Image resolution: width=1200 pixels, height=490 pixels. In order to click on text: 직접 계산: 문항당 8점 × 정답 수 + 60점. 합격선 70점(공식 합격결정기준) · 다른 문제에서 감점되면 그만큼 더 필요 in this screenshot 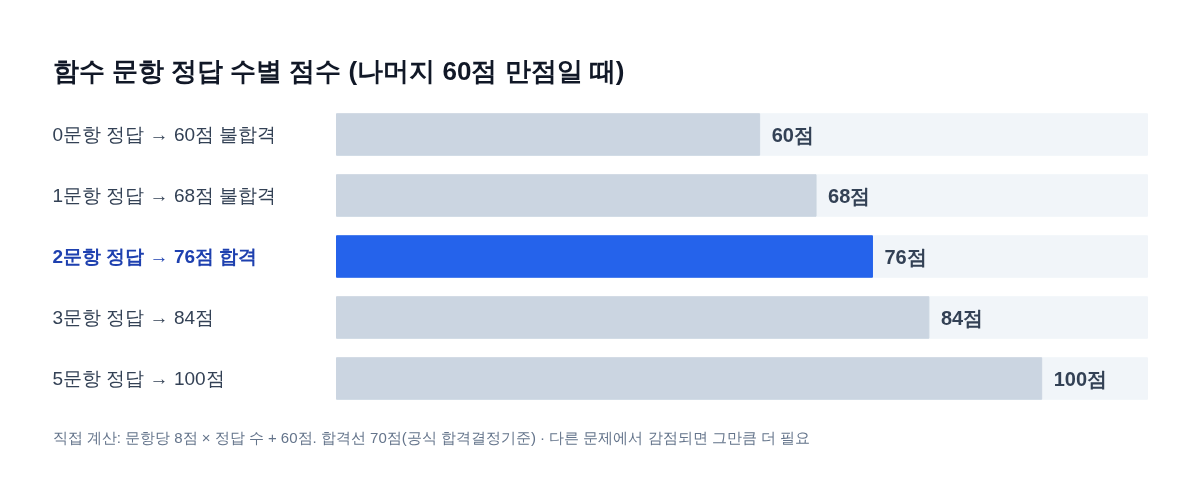, I will do `click(431, 437)`.